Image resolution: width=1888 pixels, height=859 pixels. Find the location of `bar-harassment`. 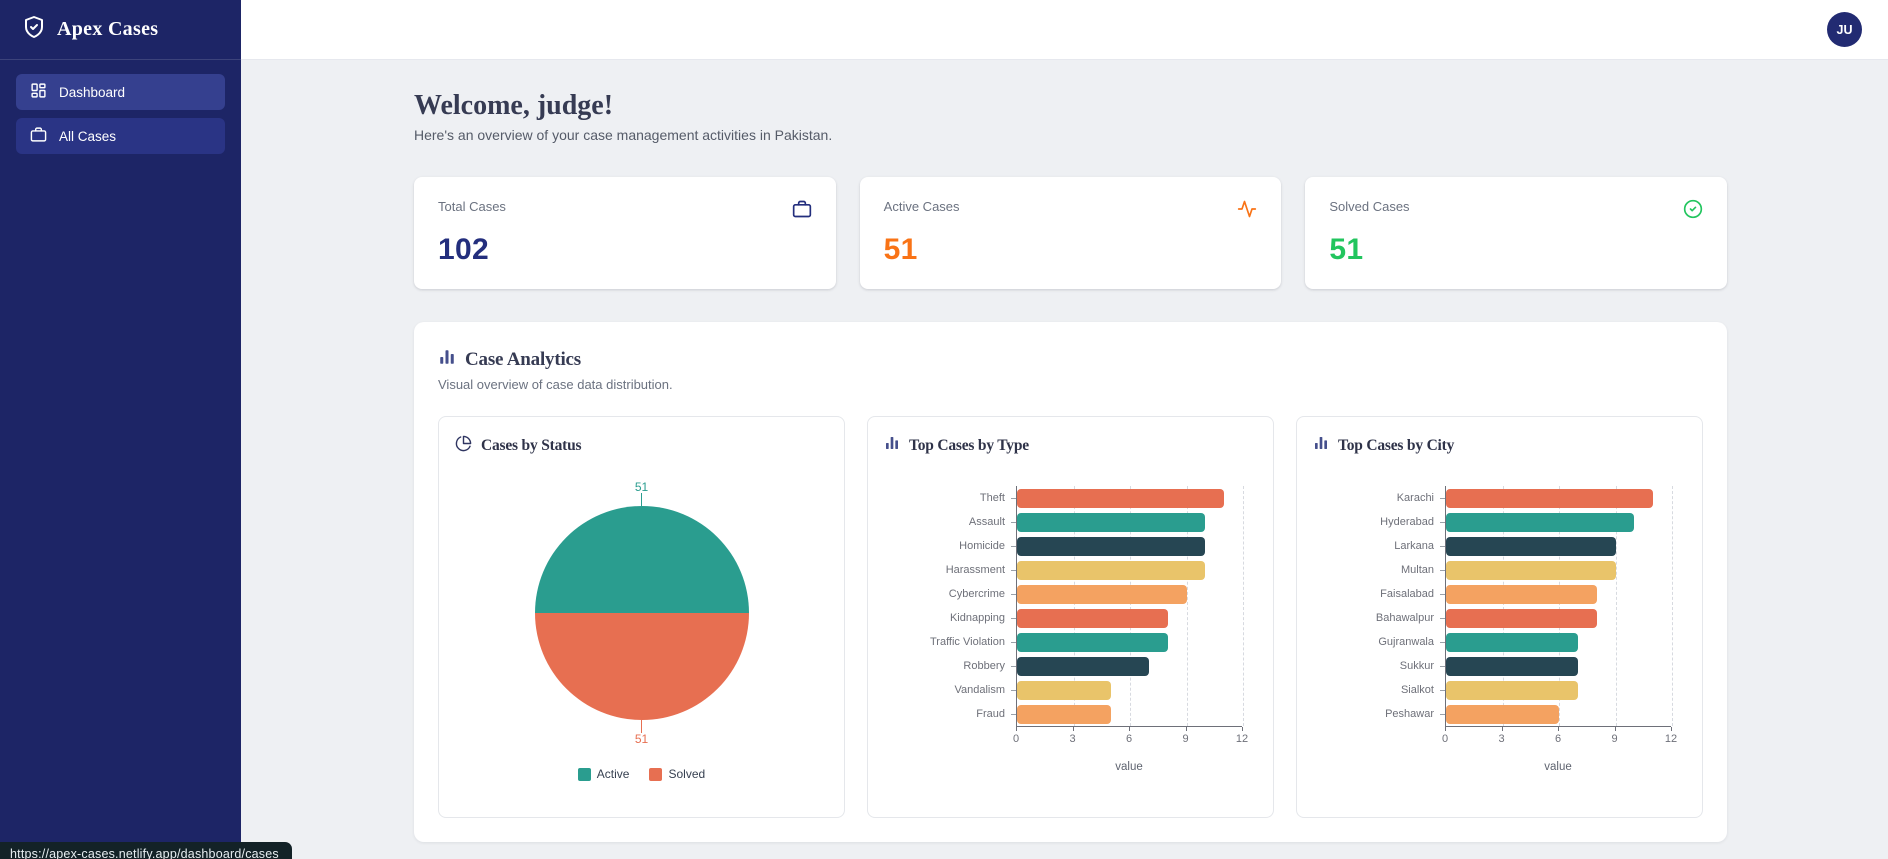

bar-harassment is located at coordinates (1111, 570).